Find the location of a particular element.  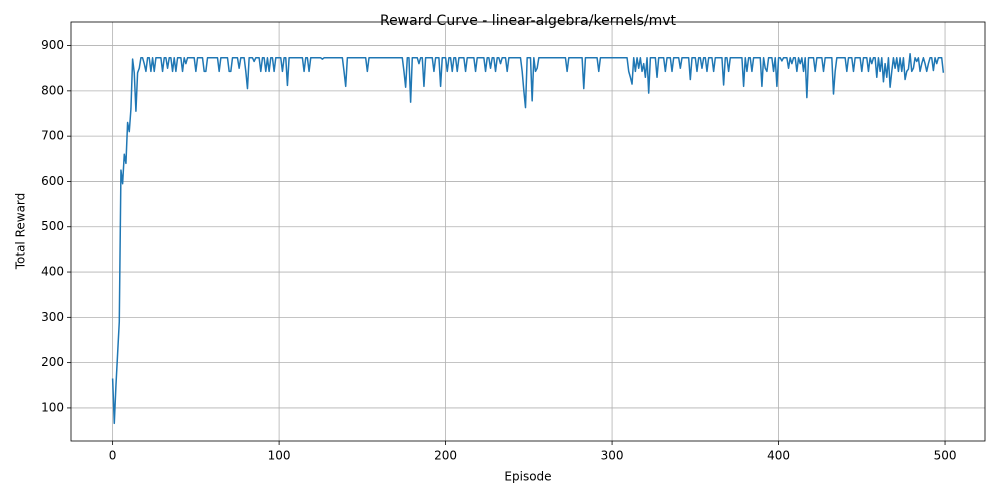

y-tick-label: 100 is located at coordinates (52, 407).